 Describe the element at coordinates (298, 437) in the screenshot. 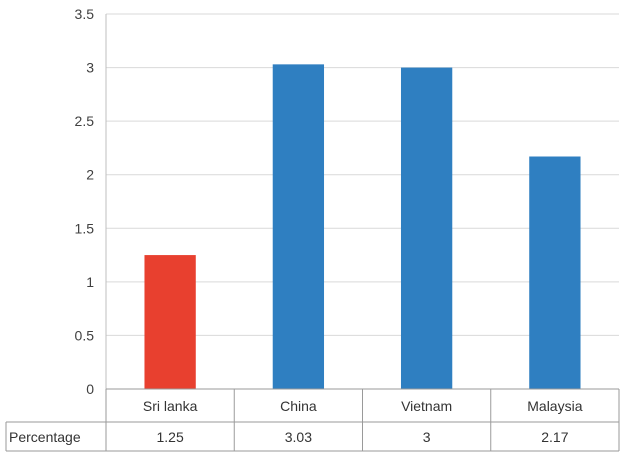

I see `data-label: 3.03` at that location.